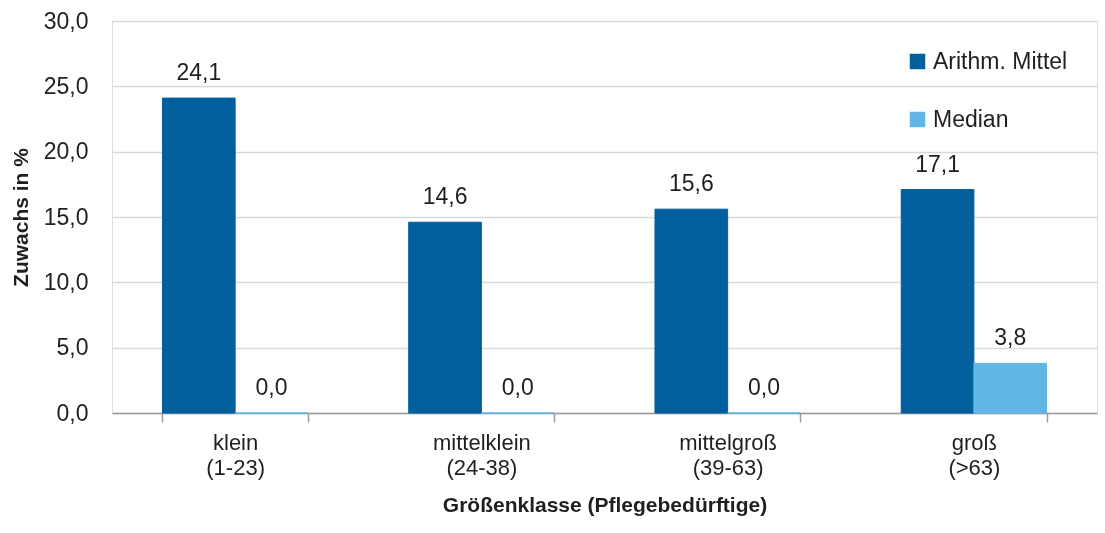 The image size is (1105, 533). I want to click on y-tick-label: 25,0, so click(66, 85).